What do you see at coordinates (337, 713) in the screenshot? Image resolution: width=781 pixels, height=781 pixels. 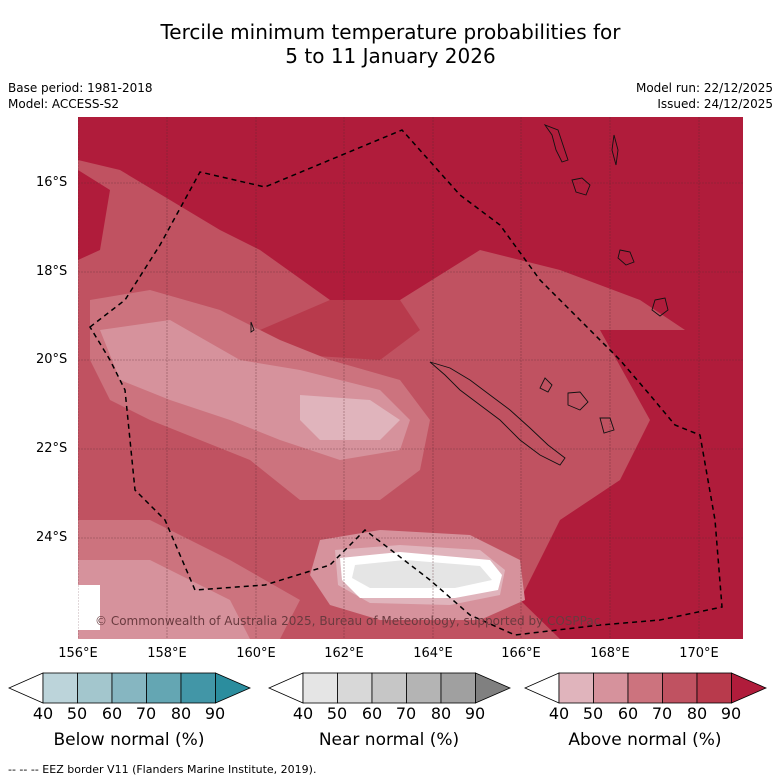 I see `tick-near-50: 50` at bounding box center [337, 713].